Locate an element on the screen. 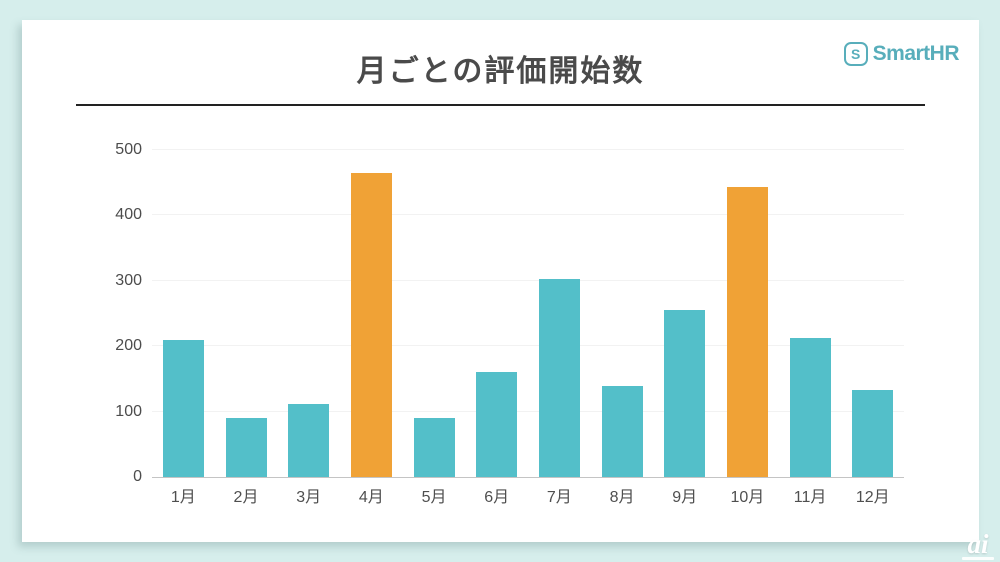 The height and width of the screenshot is (562, 1000). x-axis-label-10月: 10月 is located at coordinates (747, 497).